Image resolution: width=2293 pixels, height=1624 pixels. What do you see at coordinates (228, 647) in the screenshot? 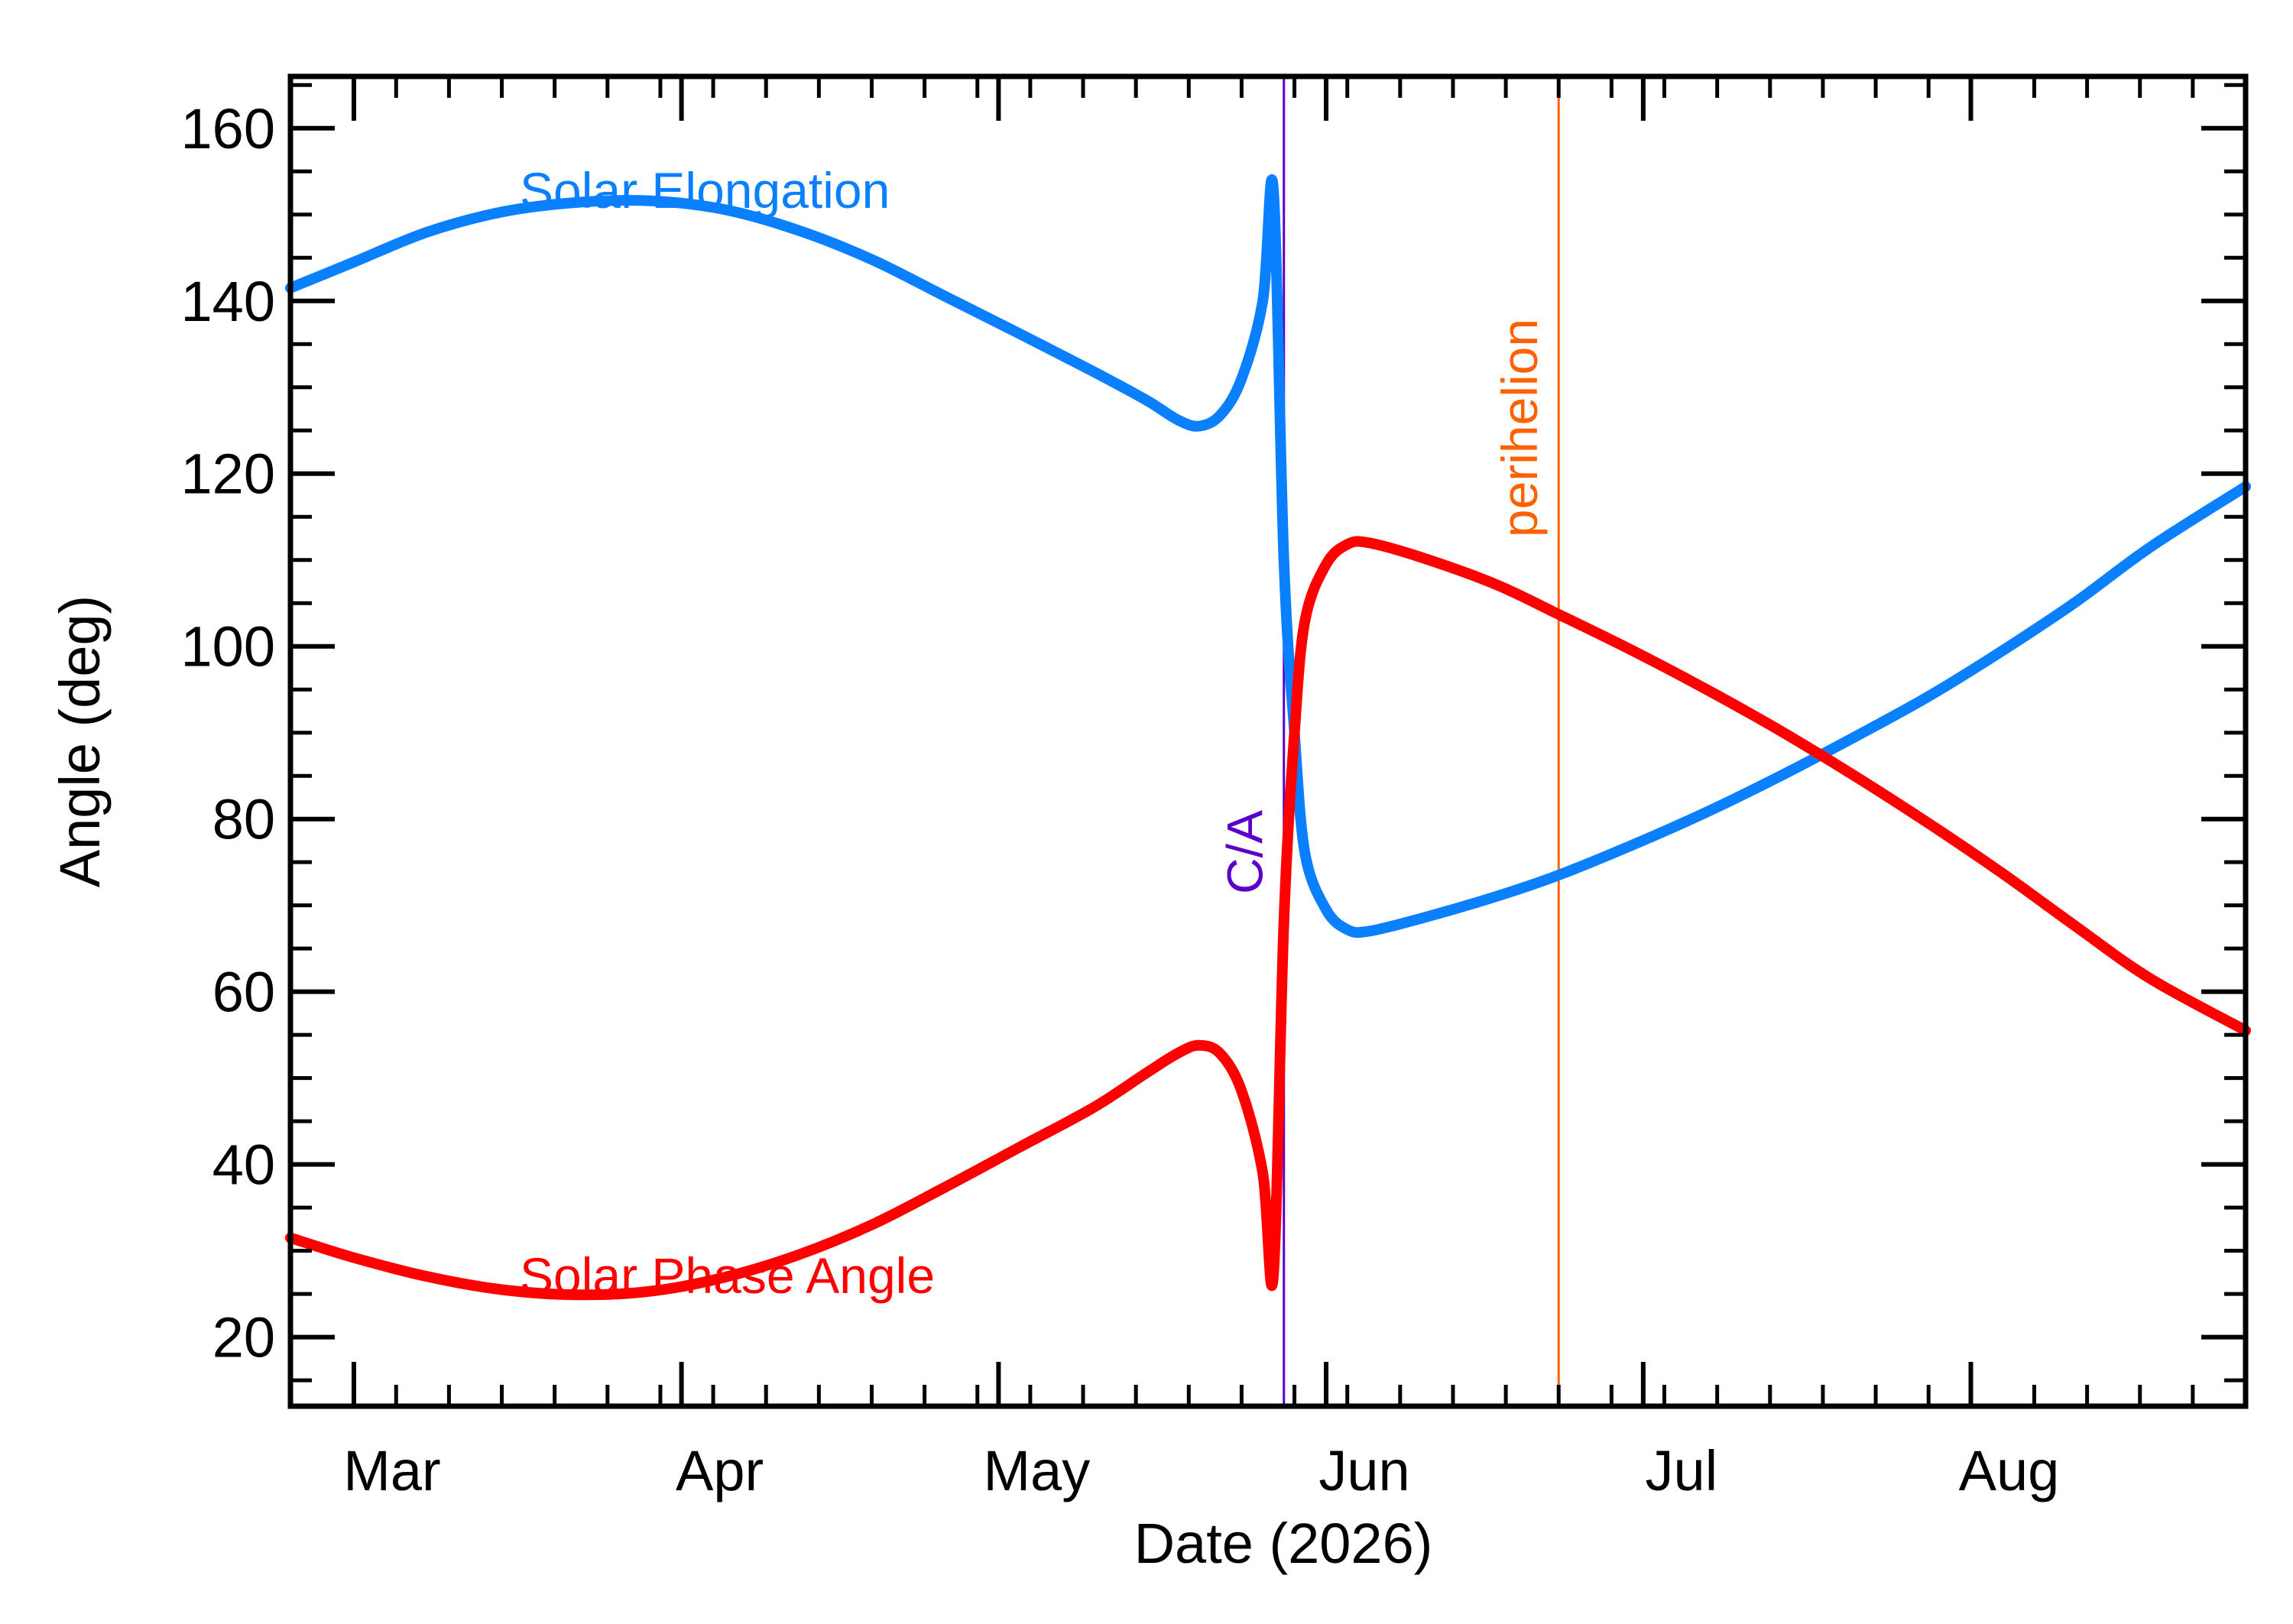
I see `y-tick-label: 100` at bounding box center [228, 647].